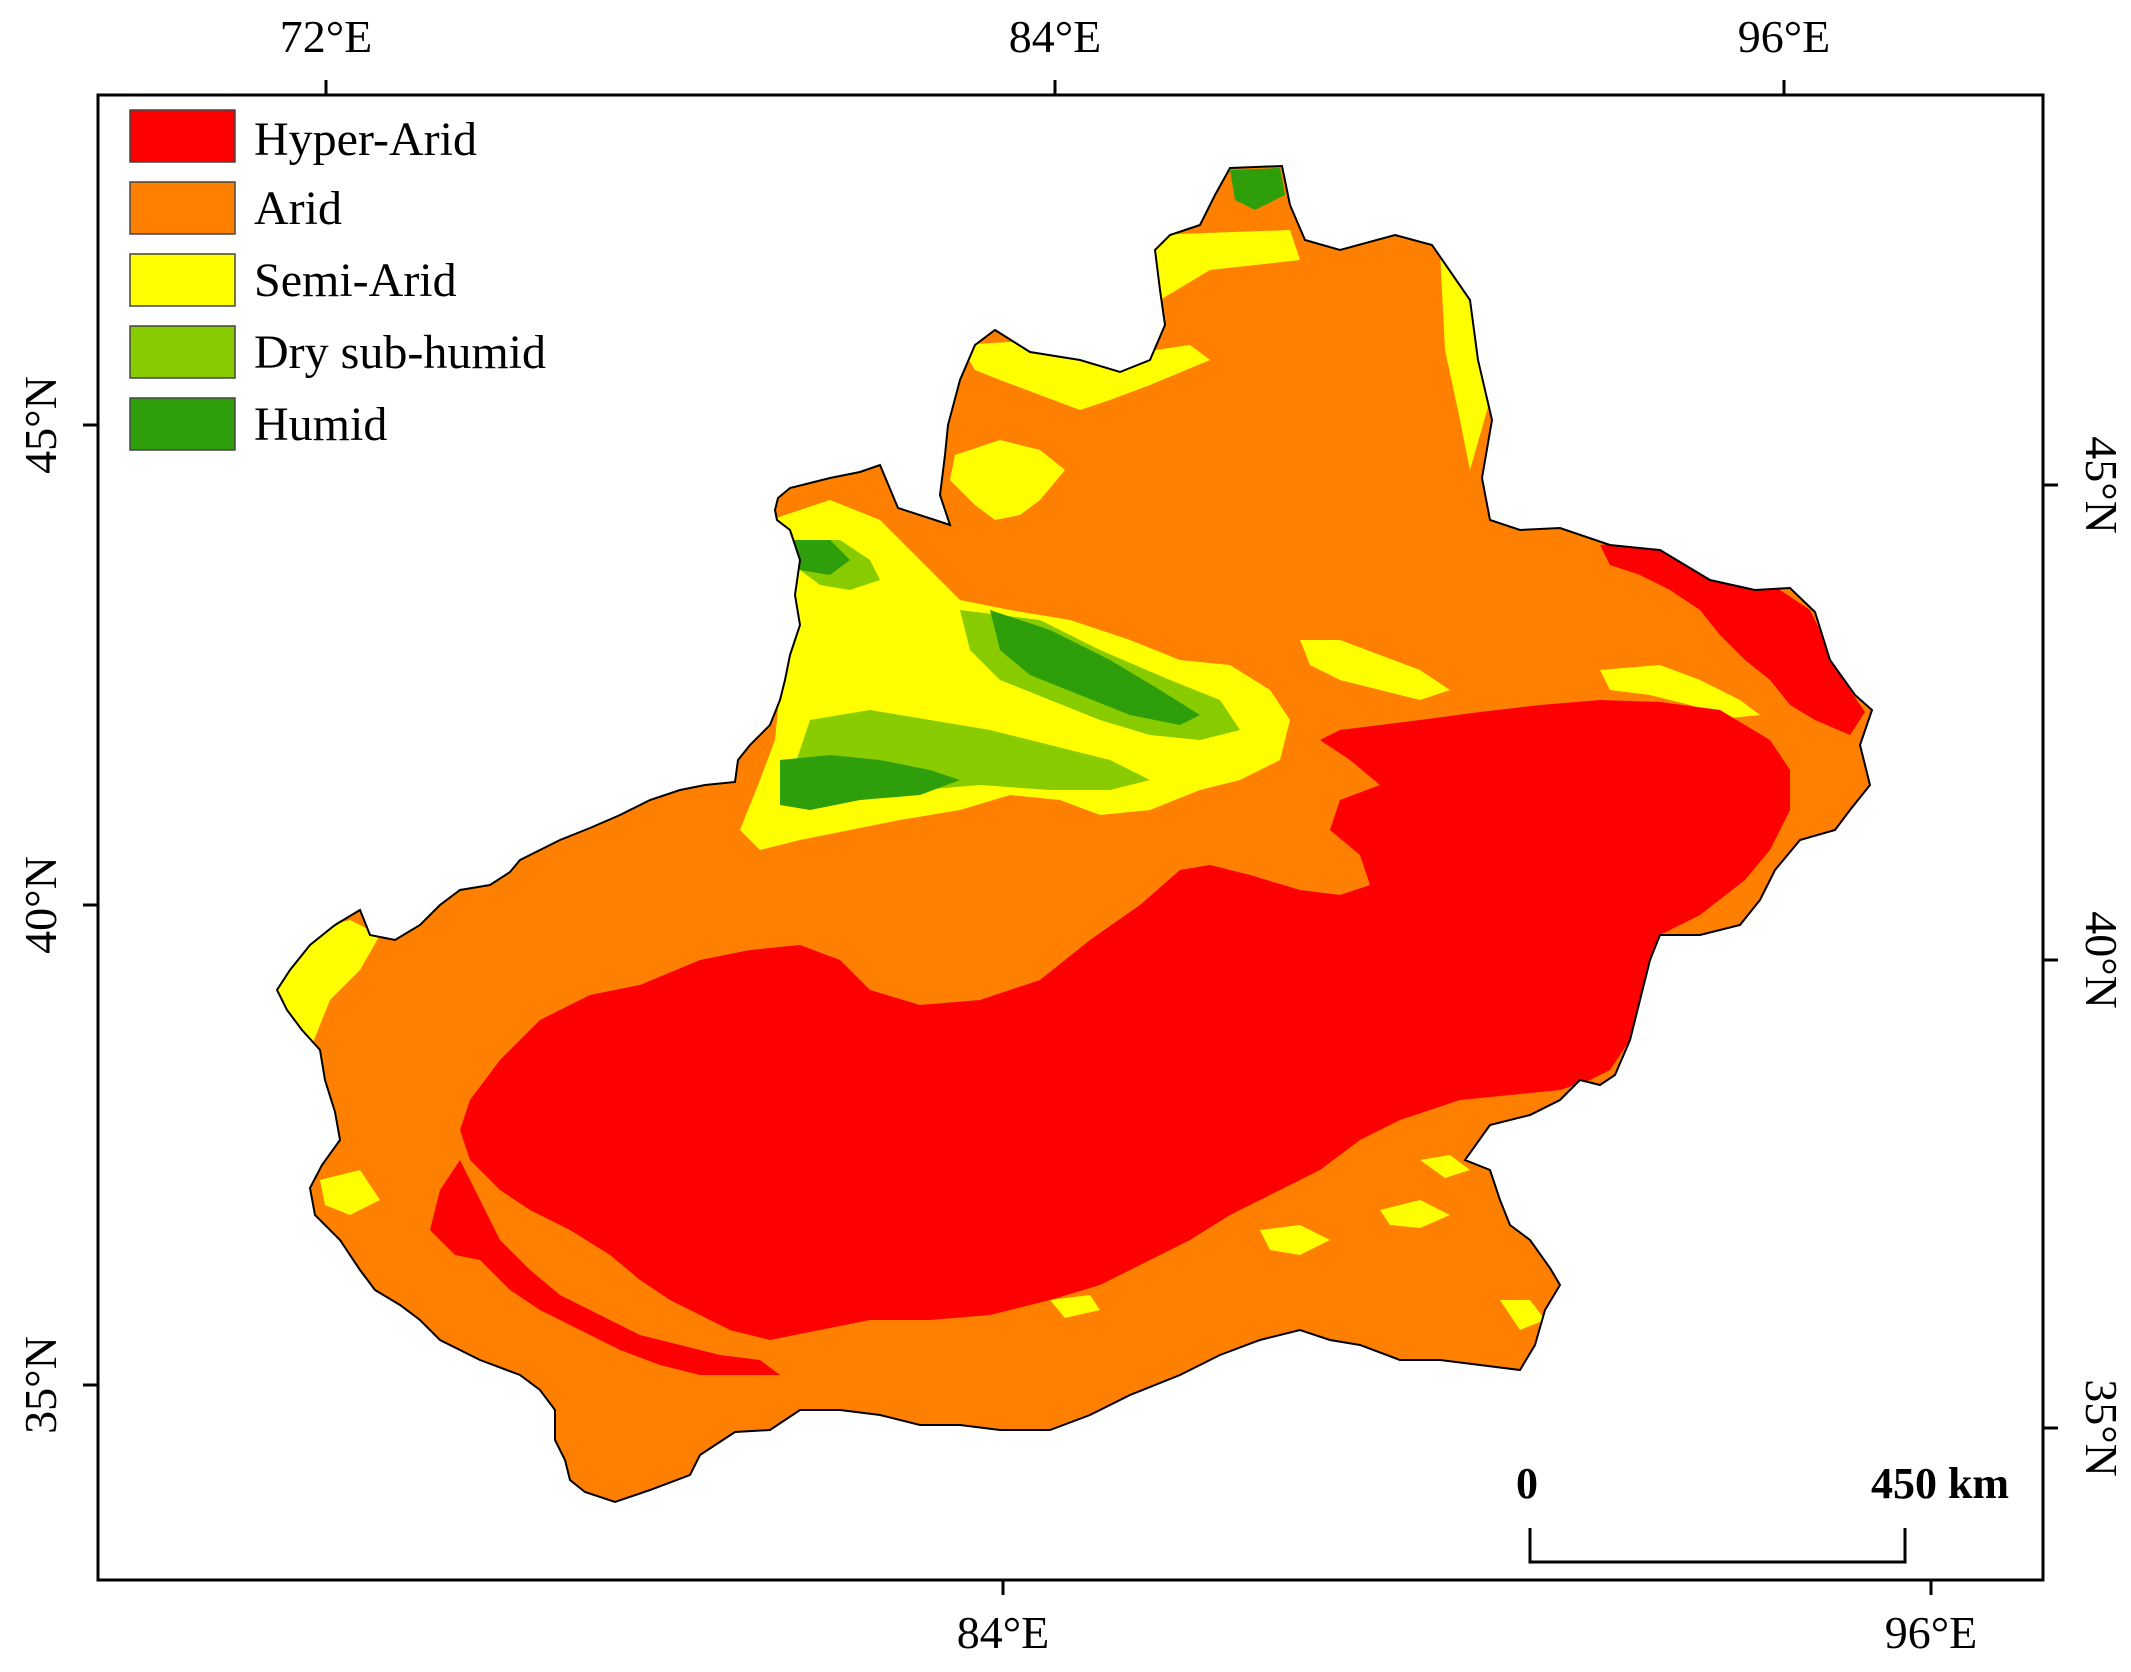  I want to click on hyper-arid-east, so click(1732, 637).